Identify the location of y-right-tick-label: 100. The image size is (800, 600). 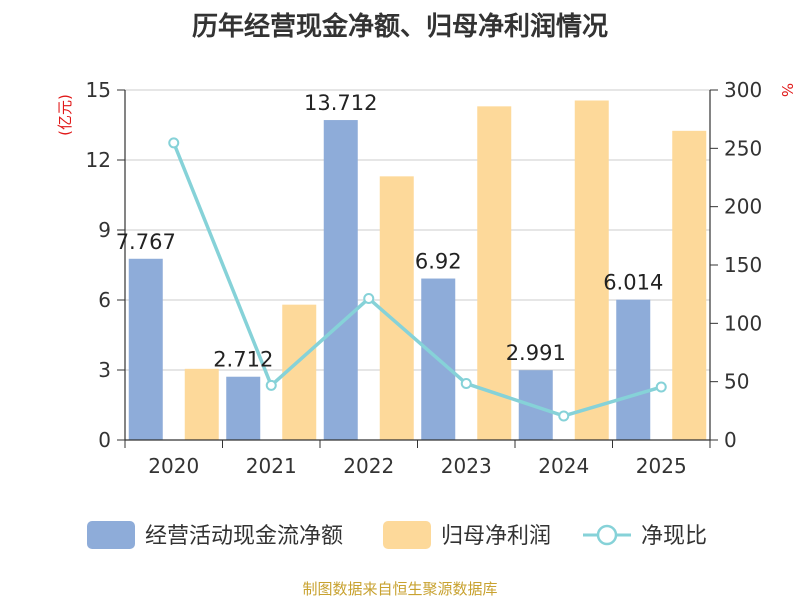
(743, 323).